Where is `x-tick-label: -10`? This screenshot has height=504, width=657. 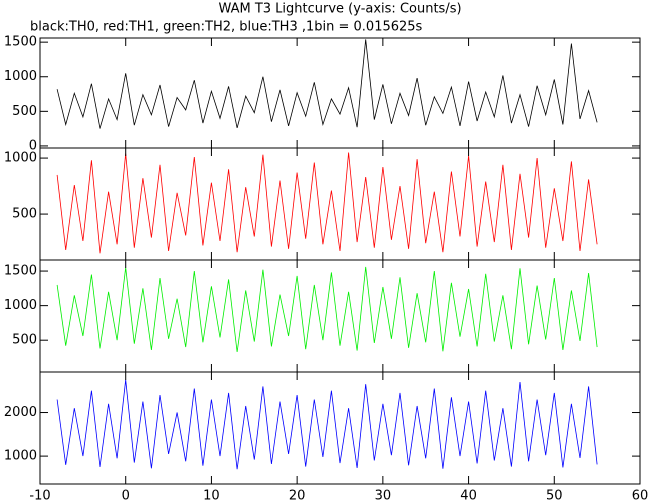 x-tick-label: -10 is located at coordinates (39, 496).